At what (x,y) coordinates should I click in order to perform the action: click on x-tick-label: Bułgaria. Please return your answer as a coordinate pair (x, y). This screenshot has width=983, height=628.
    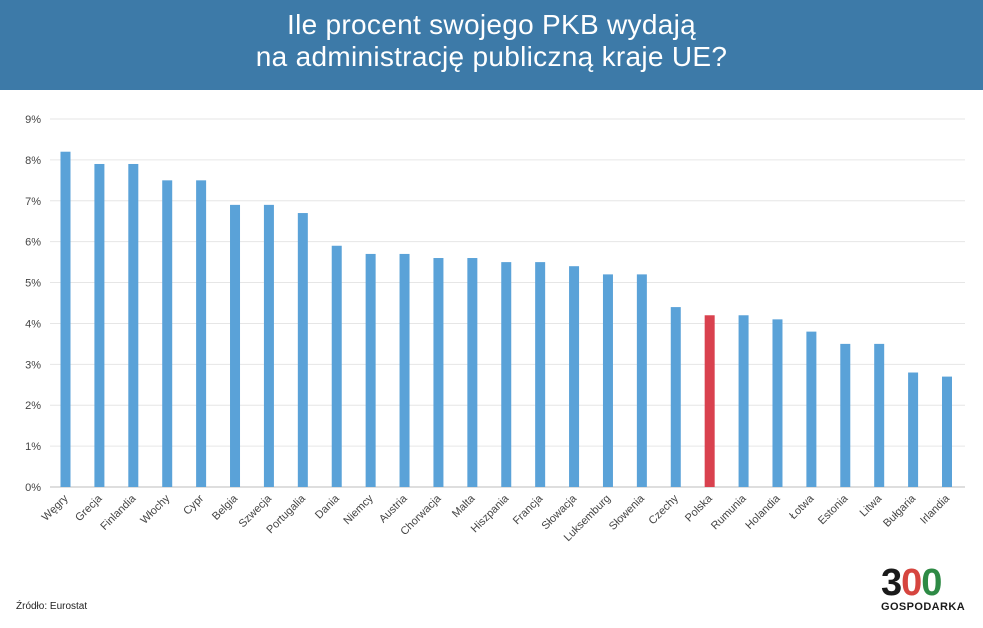
    Looking at the image, I should click on (900, 511).